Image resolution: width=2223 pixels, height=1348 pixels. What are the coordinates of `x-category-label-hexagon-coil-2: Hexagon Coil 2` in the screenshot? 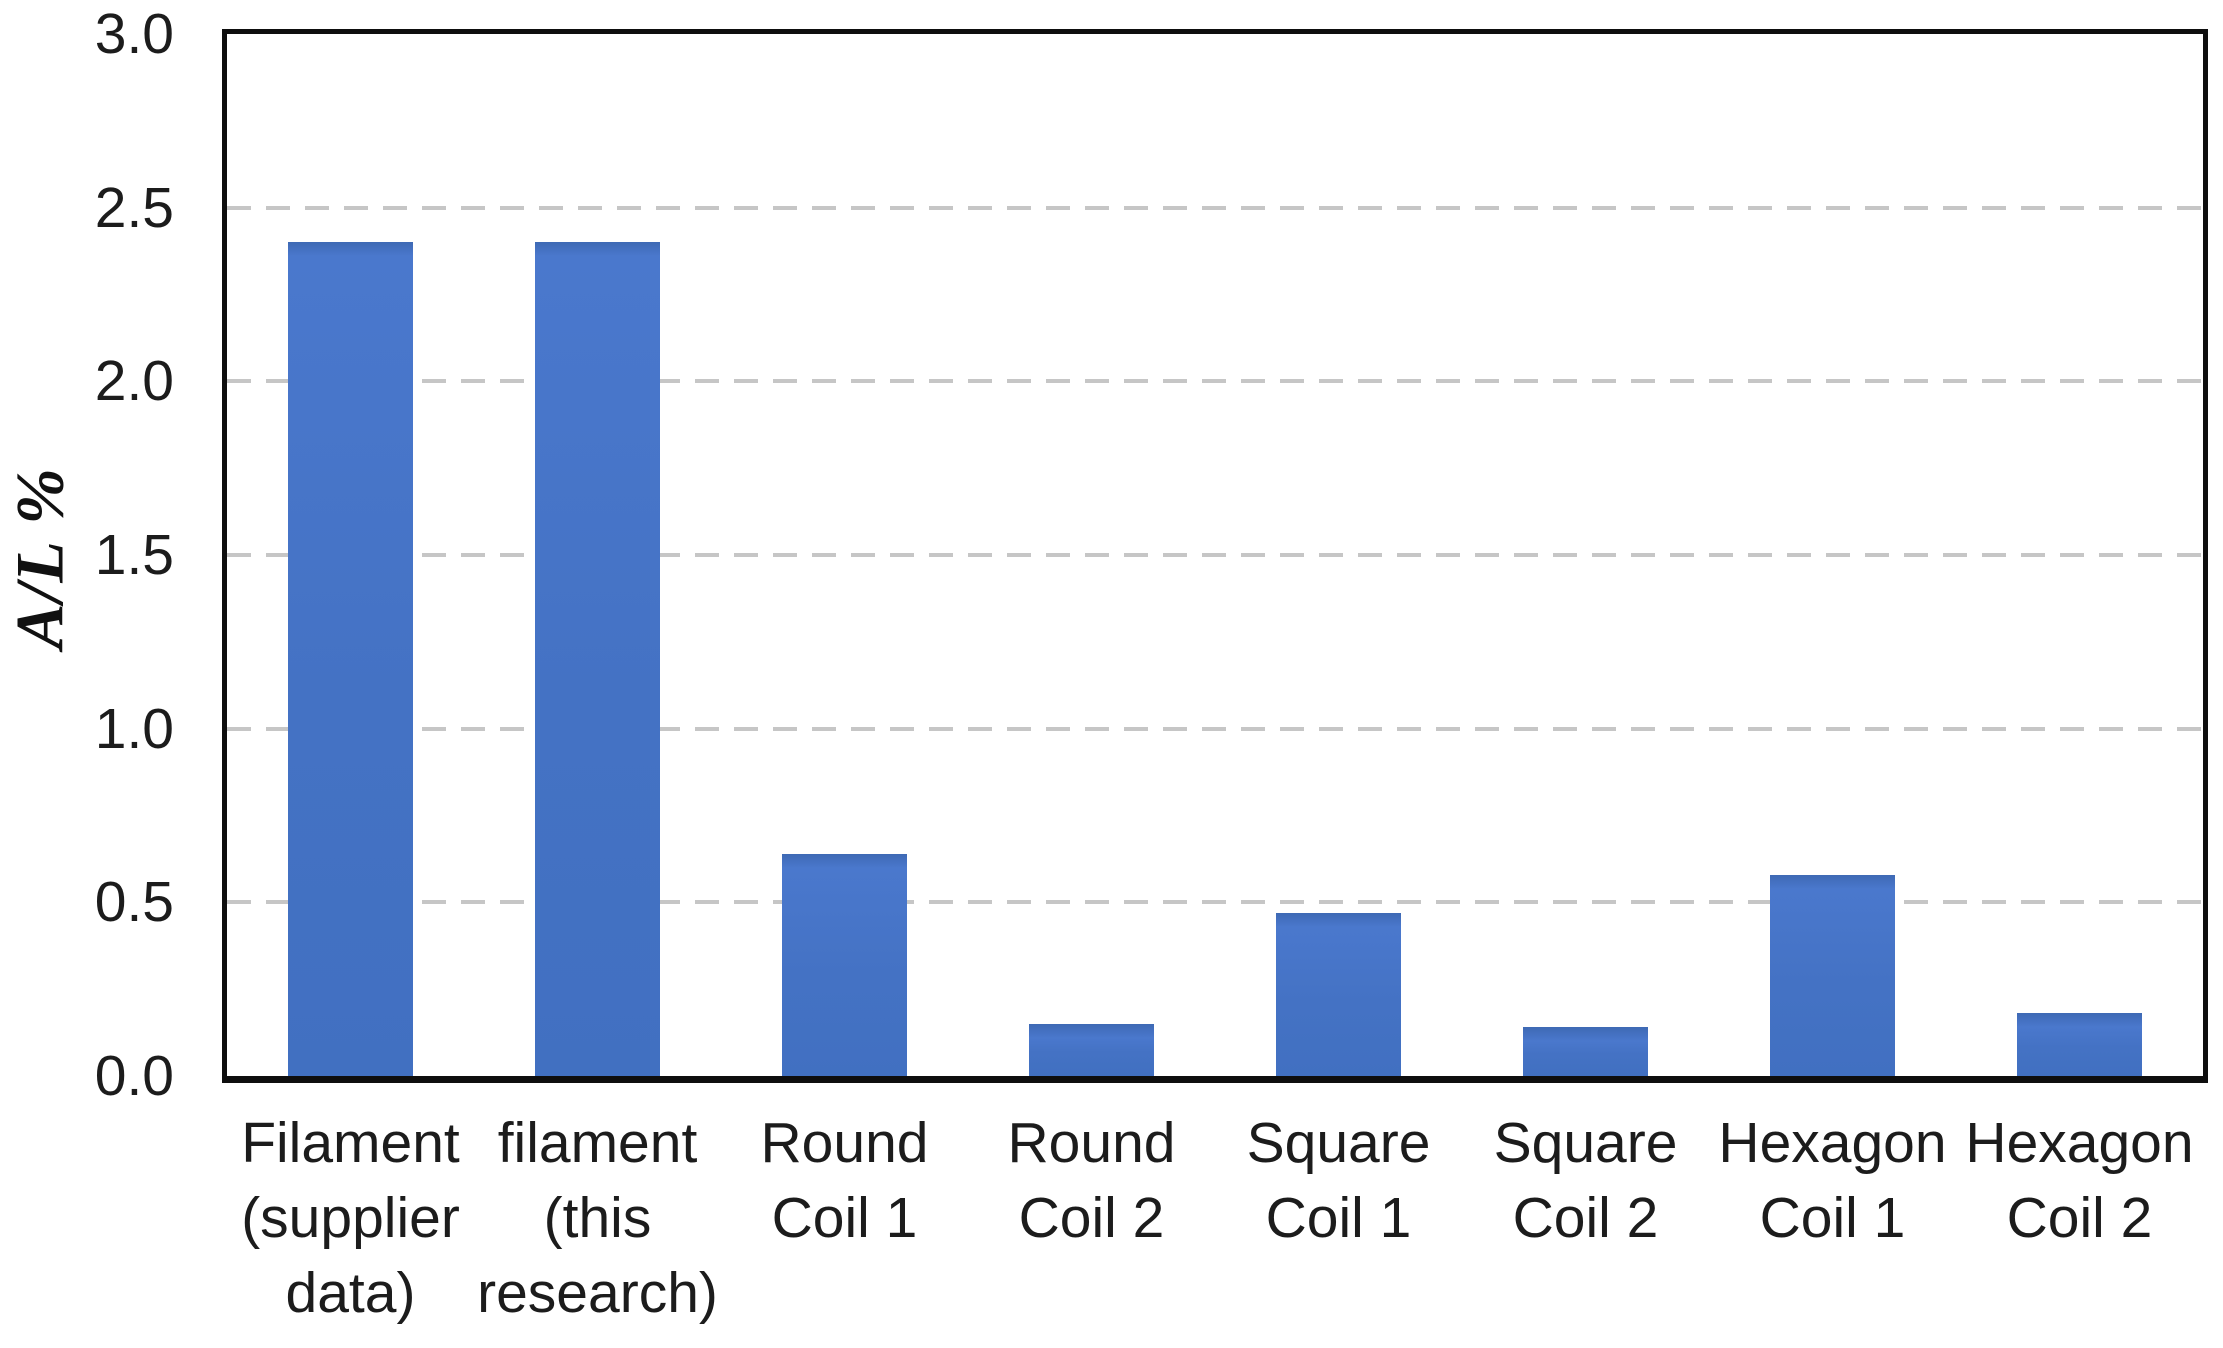 It's located at (2079, 1180).